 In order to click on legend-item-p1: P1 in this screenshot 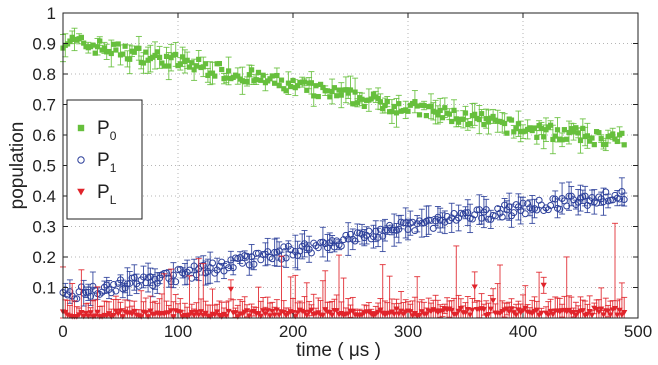, I will do `click(97, 162)`.